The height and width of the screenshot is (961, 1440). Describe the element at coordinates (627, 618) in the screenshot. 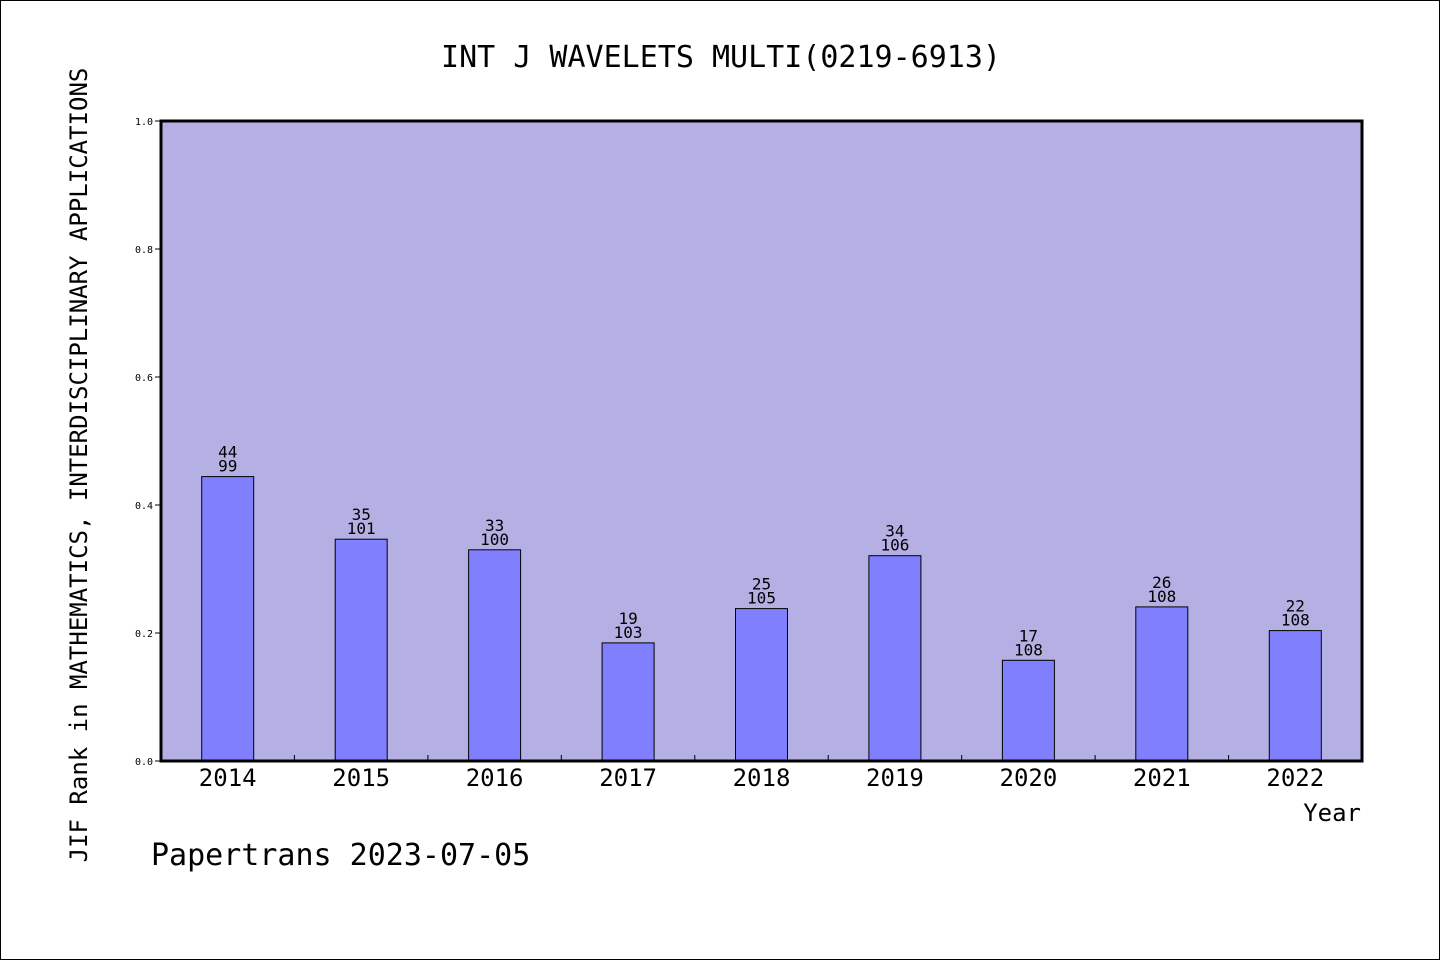

I see `bar-rank-label: 19` at that location.